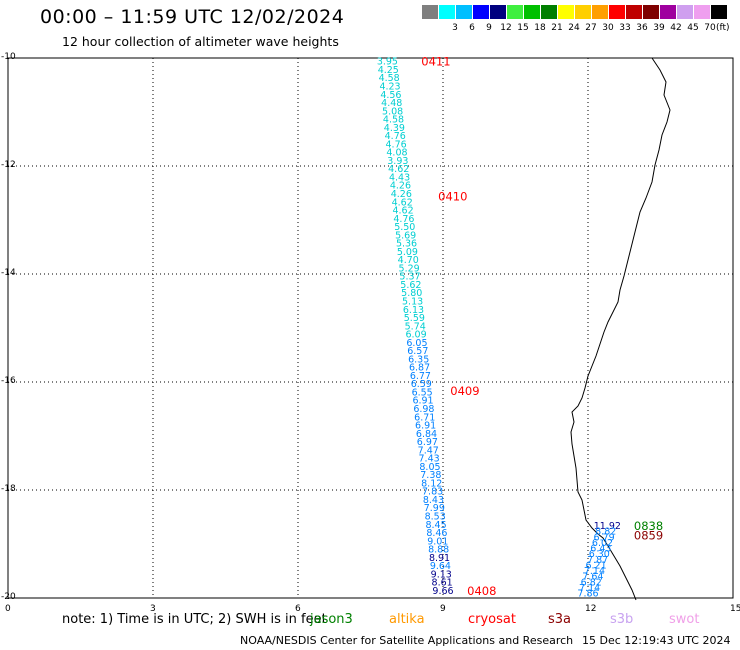 Image resolution: width=740 pixels, height=650 pixels. I want to click on wave-height-value: 6.57, so click(417, 351).